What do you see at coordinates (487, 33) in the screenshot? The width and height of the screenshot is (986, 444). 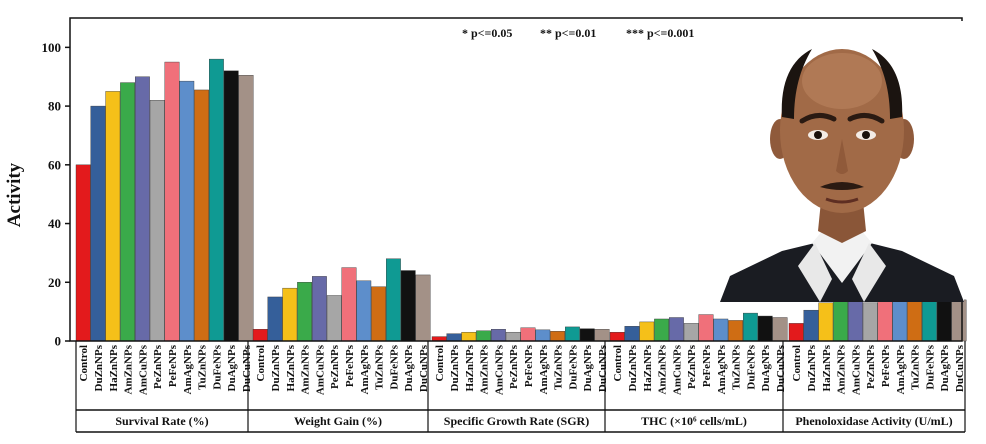 I see `sig-legend-1: * p<=0.05` at bounding box center [487, 33].